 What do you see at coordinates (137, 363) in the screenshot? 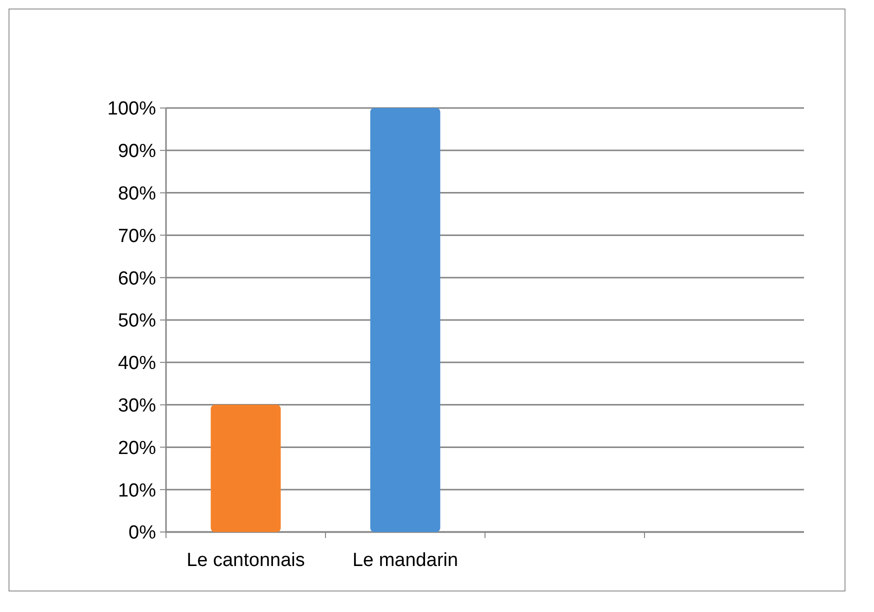
I see `y-tick-label: 40%` at bounding box center [137, 363].